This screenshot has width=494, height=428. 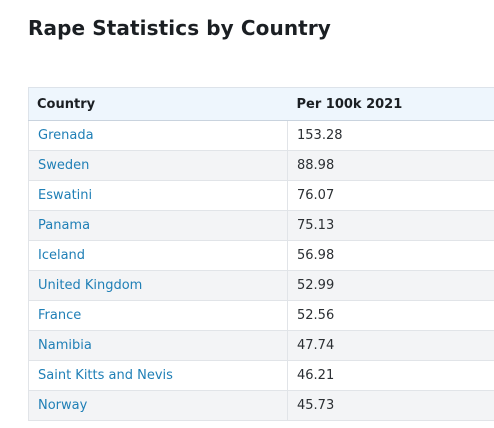 I want to click on rate-cell: 153.28, so click(x=390, y=135).